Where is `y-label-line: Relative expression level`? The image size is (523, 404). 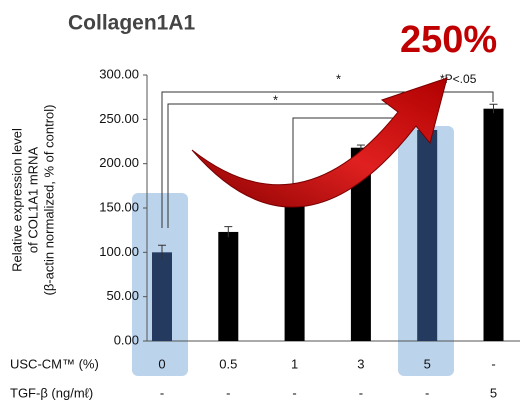
y-label-line: Relative expression level is located at coordinates (16, 200).